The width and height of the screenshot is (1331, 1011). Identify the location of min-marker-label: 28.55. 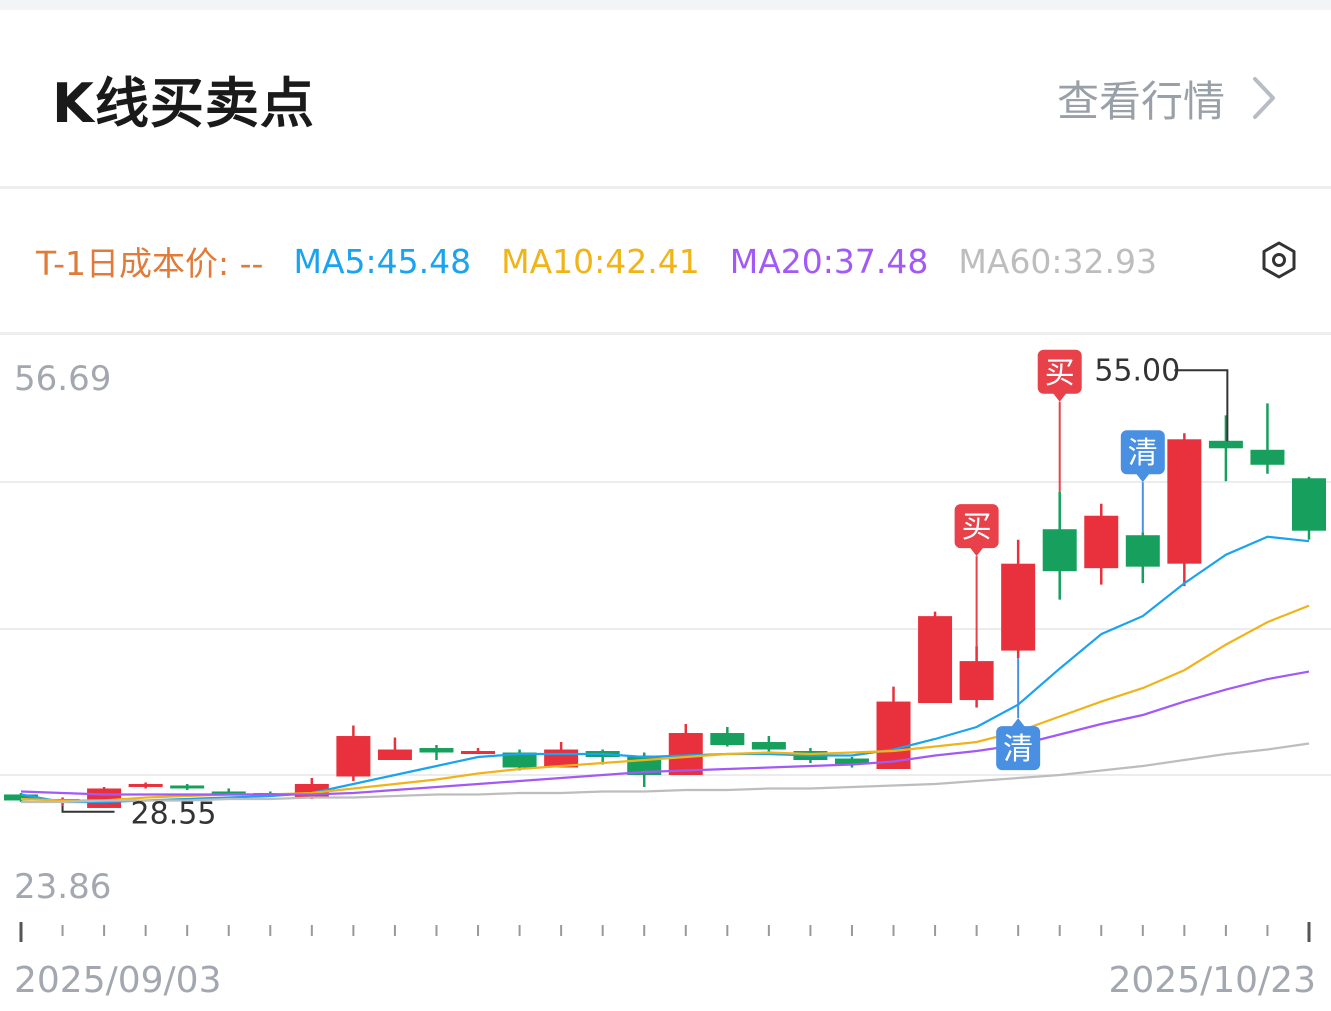
(174, 814).